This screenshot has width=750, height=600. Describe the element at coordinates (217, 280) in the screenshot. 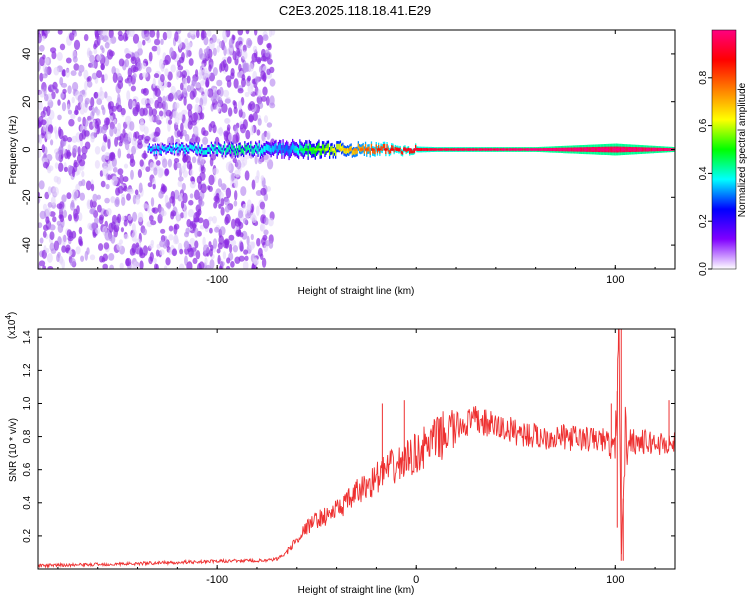

I see `x-tick-label: -100` at that location.